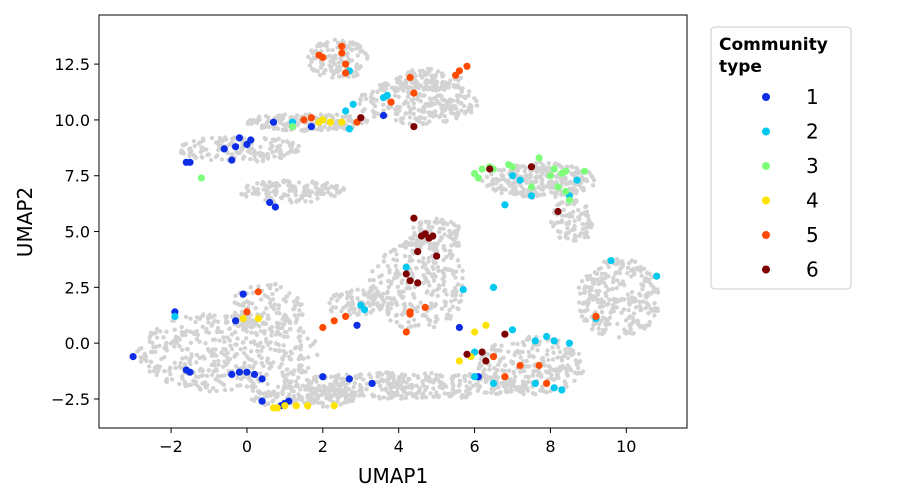 The height and width of the screenshot is (500, 900). Describe the element at coordinates (790, 132) in the screenshot. I see `legend-entry-2: 2` at that location.